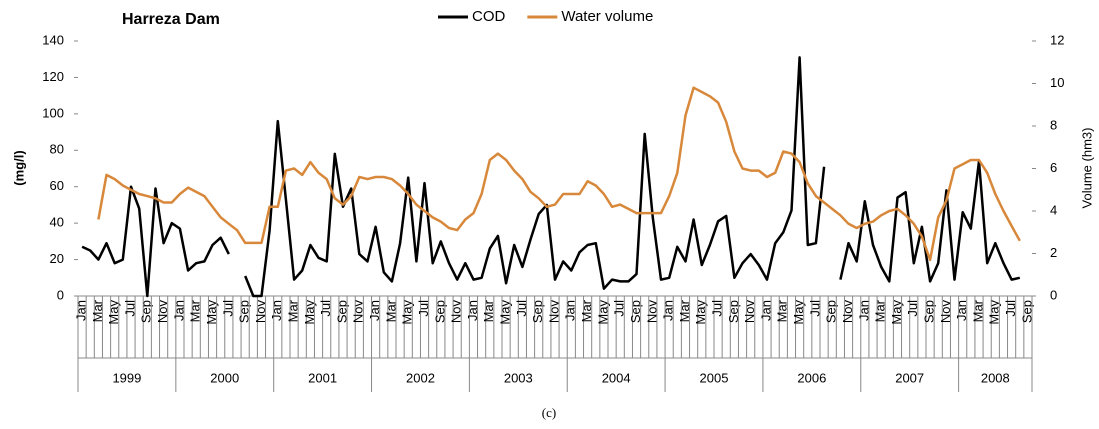 The height and width of the screenshot is (429, 1099). I want to click on y-tick-label: 80, so click(57, 149).